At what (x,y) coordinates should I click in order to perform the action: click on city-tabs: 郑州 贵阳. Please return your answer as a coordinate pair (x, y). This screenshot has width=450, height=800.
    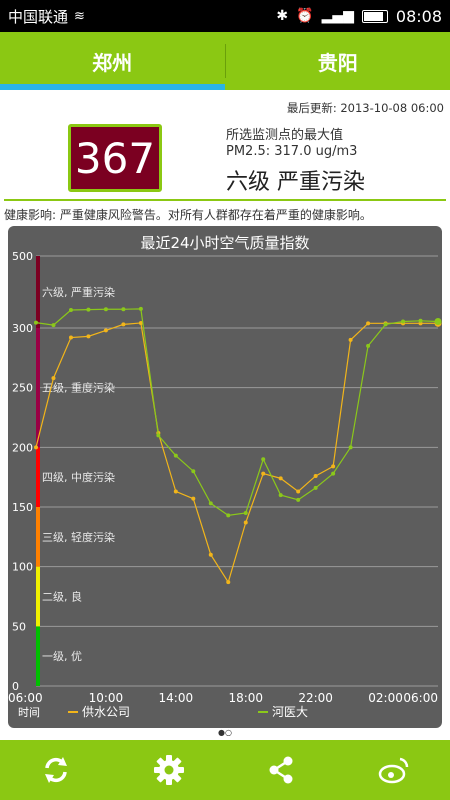
    Looking at the image, I should click on (225, 61).